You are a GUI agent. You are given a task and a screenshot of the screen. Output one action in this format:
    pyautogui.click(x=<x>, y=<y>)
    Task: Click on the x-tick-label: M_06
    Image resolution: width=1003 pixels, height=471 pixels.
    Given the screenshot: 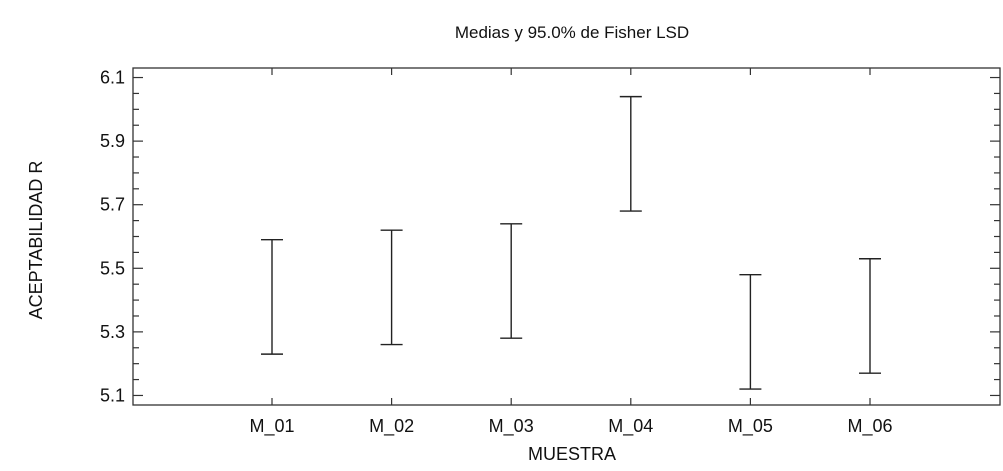 What is the action you would take?
    pyautogui.click(x=869, y=426)
    